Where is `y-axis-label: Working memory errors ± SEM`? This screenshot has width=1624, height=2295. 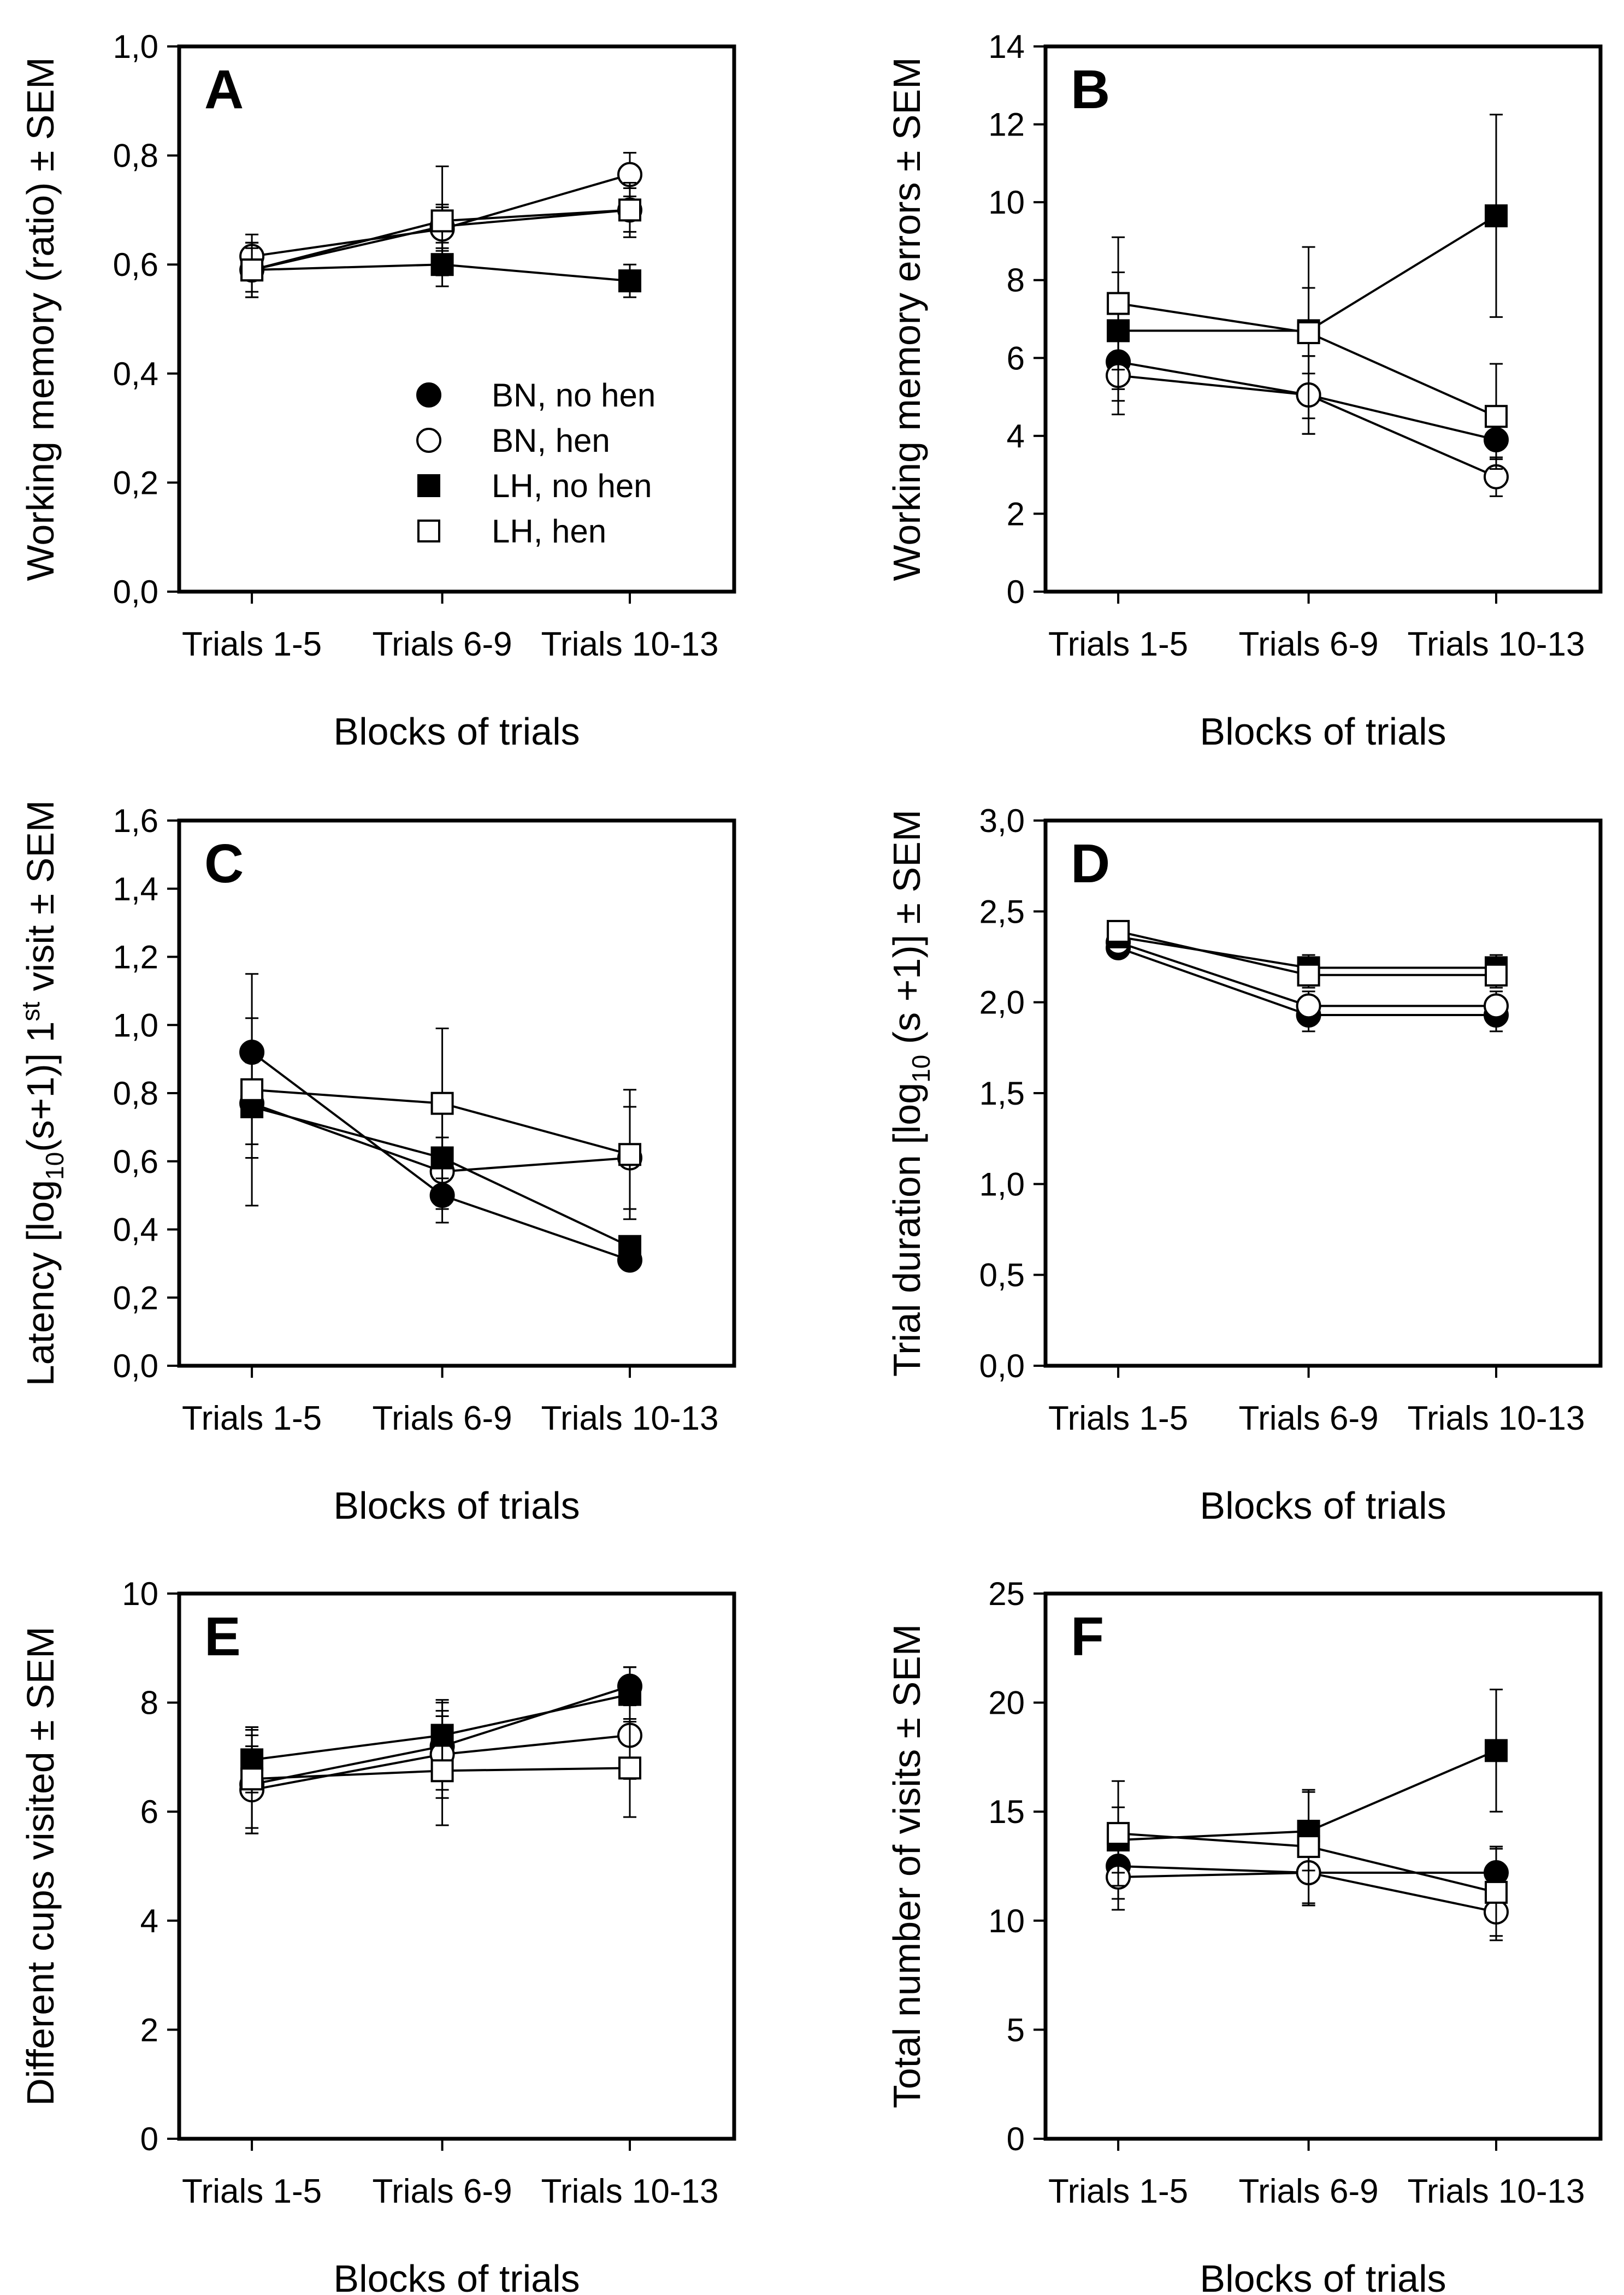
y-axis-label: Working memory errors ± SEM is located at coordinates (906, 319).